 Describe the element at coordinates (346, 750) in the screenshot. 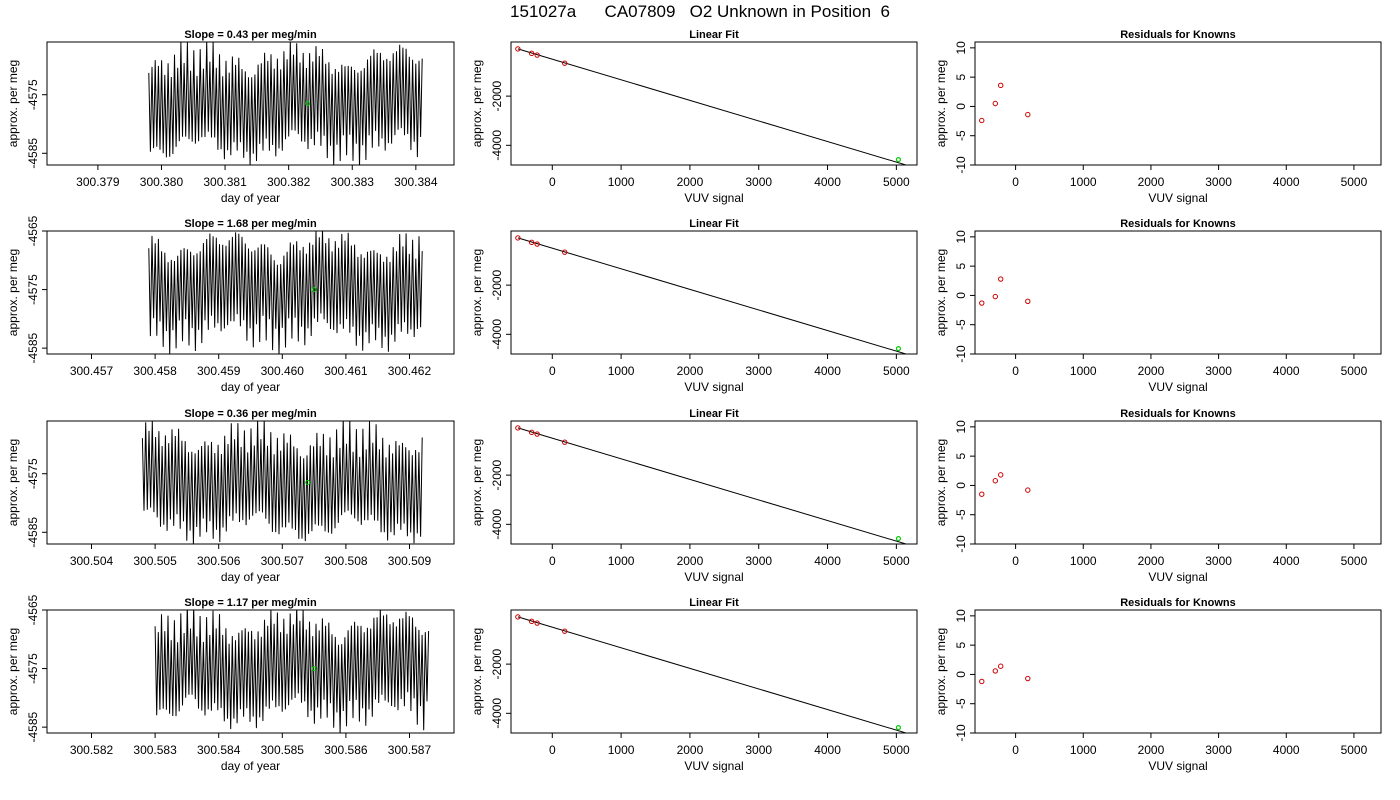

I see `x-tick-label: 300.586` at that location.